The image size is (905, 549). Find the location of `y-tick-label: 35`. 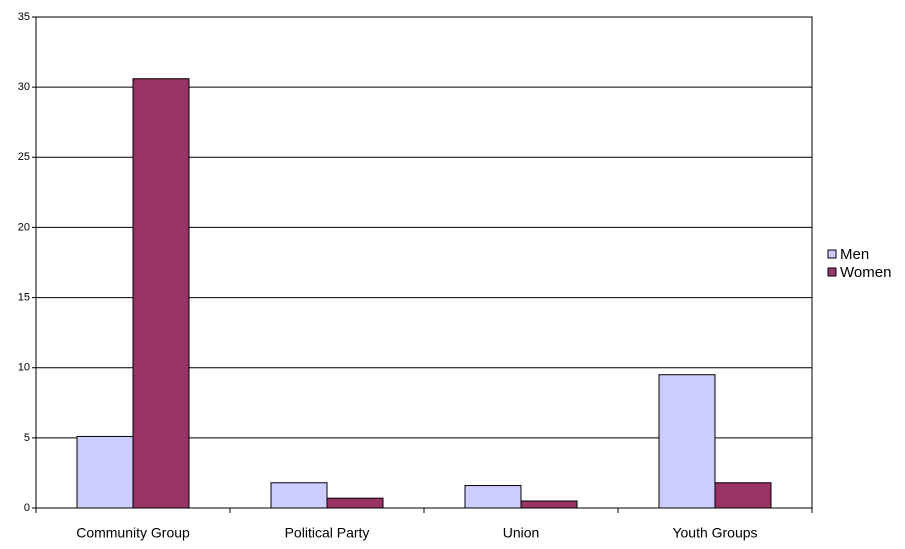

y-tick-label: 35 is located at coordinates (24, 17).